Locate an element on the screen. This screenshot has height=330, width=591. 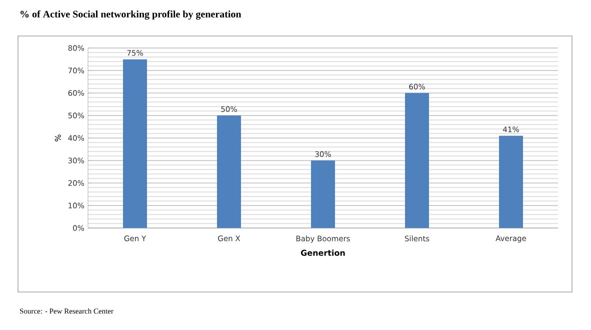
y-axis-title: % is located at coordinates (57, 138).